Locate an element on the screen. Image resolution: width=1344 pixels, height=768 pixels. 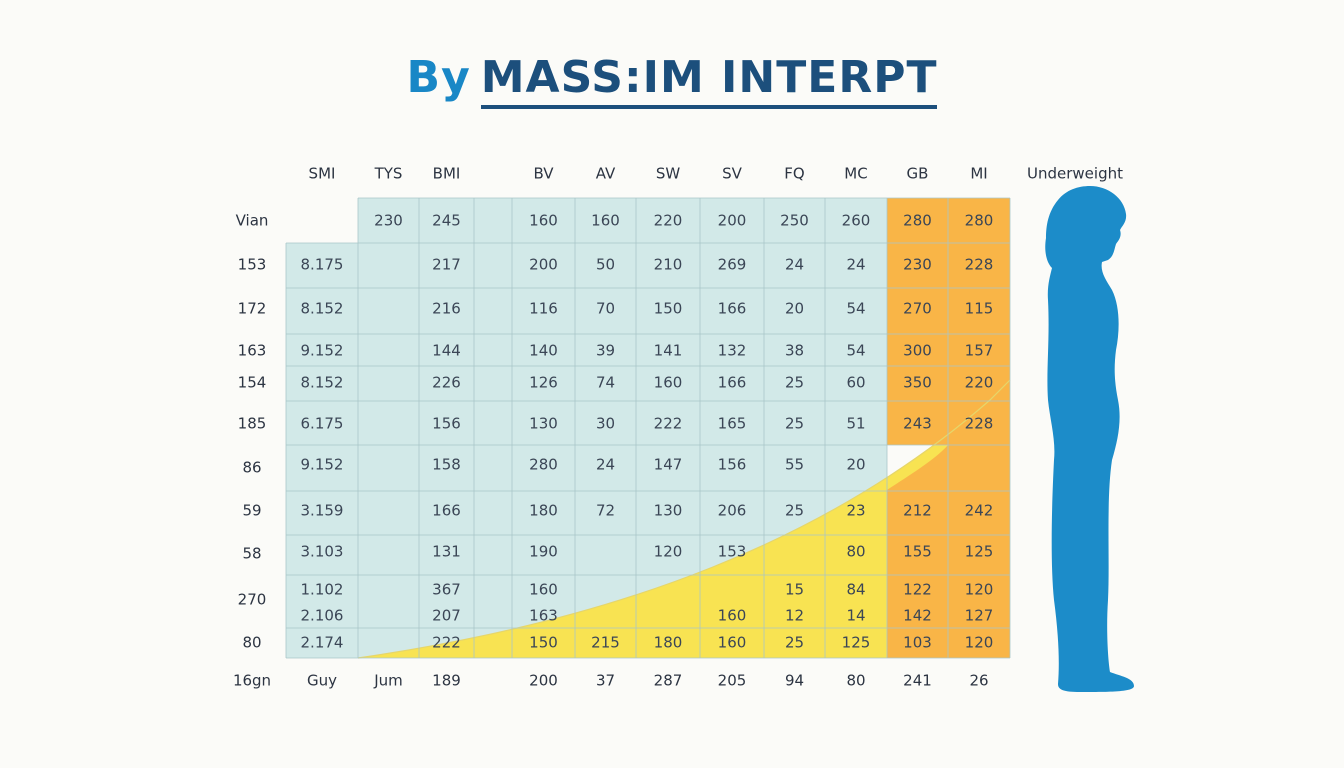
page-title: By MASS:IM INTERPT is located at coordinates (672, 80).